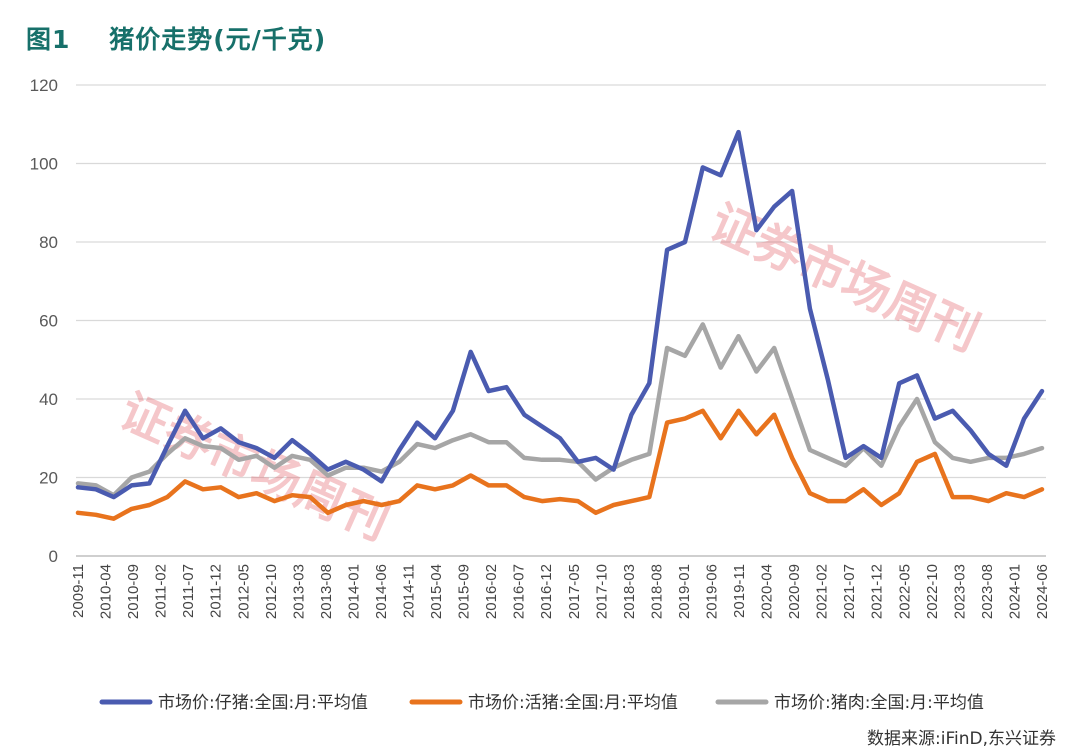 The width and height of the screenshot is (1080, 756). What do you see at coordinates (845, 278) in the screenshot?
I see `watermark-text: 证券市场周刊` at bounding box center [845, 278].